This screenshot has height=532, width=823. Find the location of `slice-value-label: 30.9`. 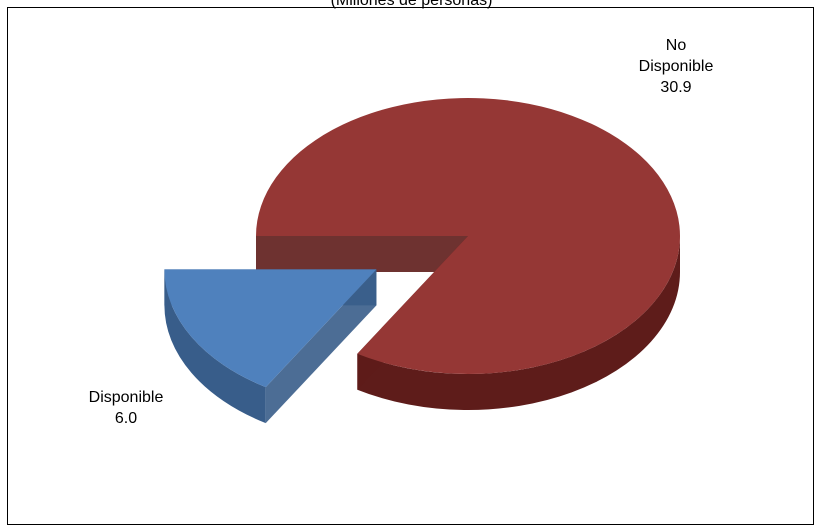

slice-value-label: 30.9 is located at coordinates (675, 87).